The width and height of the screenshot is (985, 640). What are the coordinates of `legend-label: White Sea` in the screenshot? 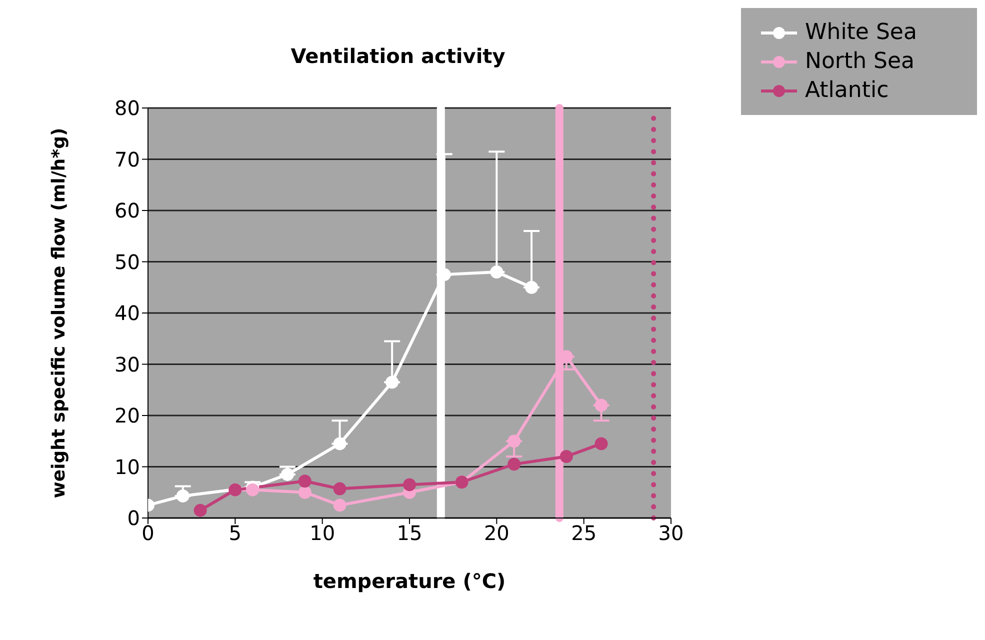 It's located at (861, 32).